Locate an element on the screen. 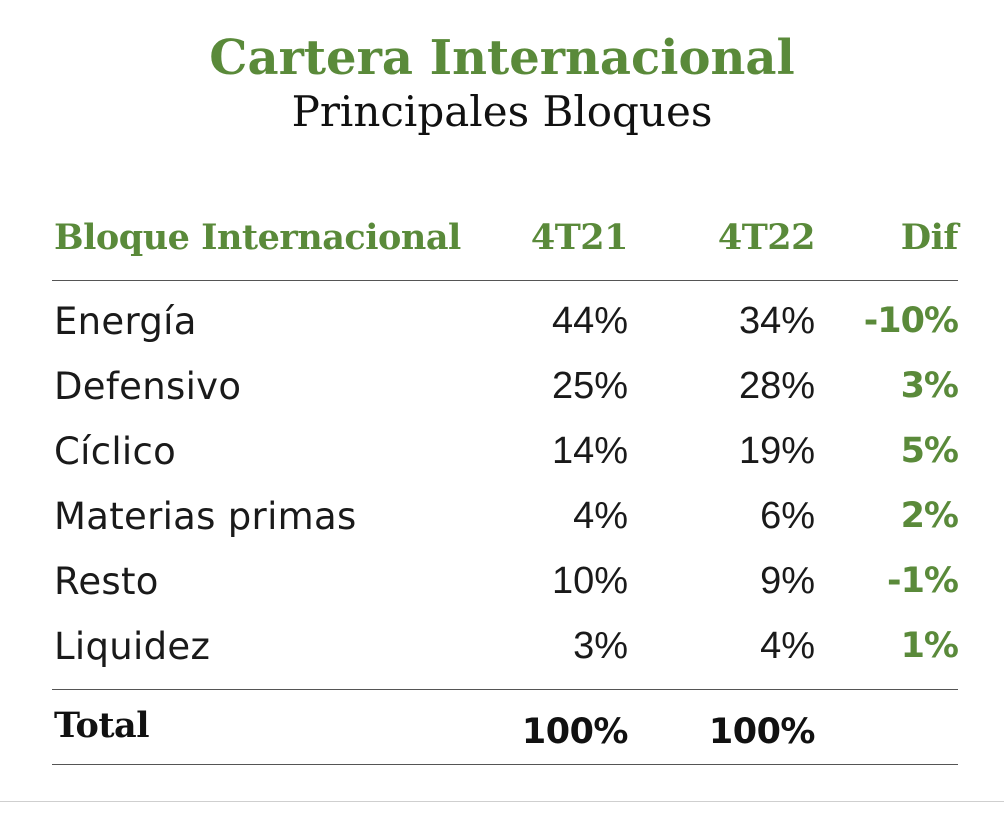  row-4t22-value: 4% is located at coordinates (787, 646).